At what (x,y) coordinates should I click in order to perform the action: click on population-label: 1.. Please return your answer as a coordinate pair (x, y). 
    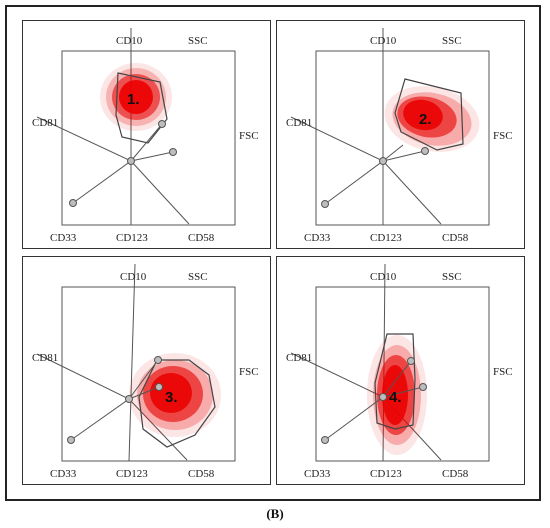
    Looking at the image, I should click on (133, 99).